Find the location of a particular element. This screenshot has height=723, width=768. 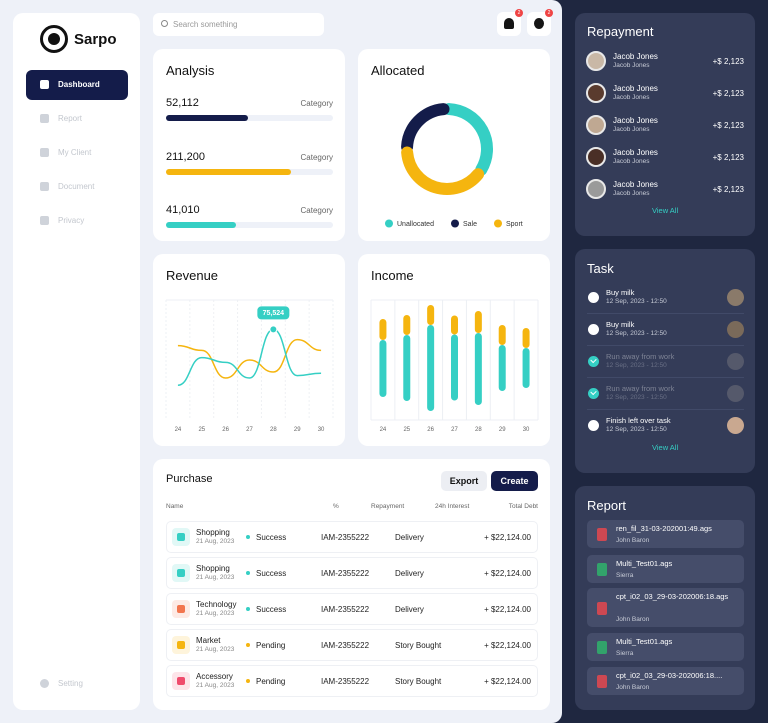

column-header: Repayment is located at coordinates (388, 506).